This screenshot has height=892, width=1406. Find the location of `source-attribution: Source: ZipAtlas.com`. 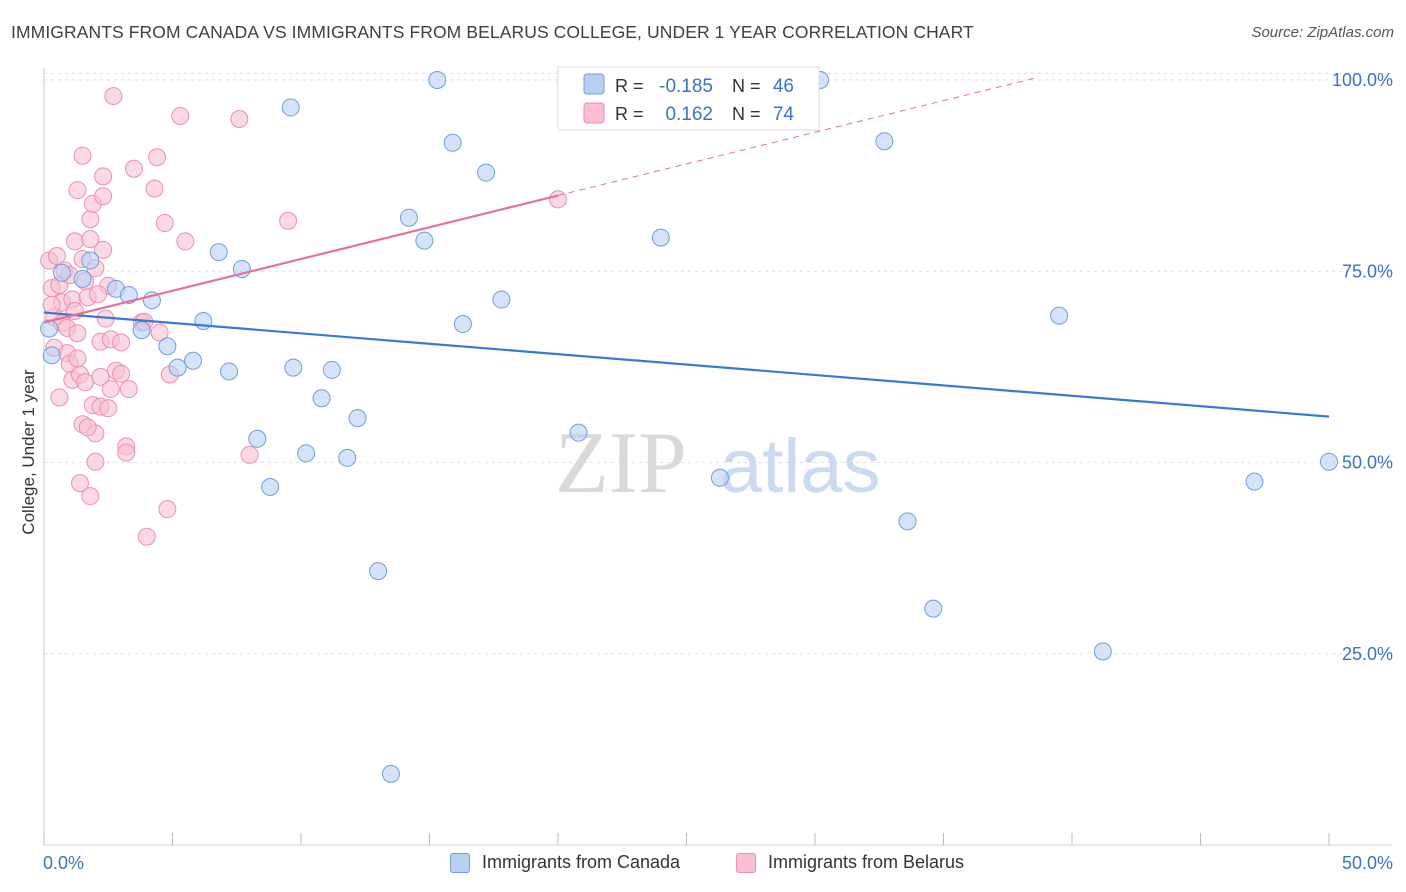

source-attribution: Source: ZipAtlas.com is located at coordinates (1322, 32).